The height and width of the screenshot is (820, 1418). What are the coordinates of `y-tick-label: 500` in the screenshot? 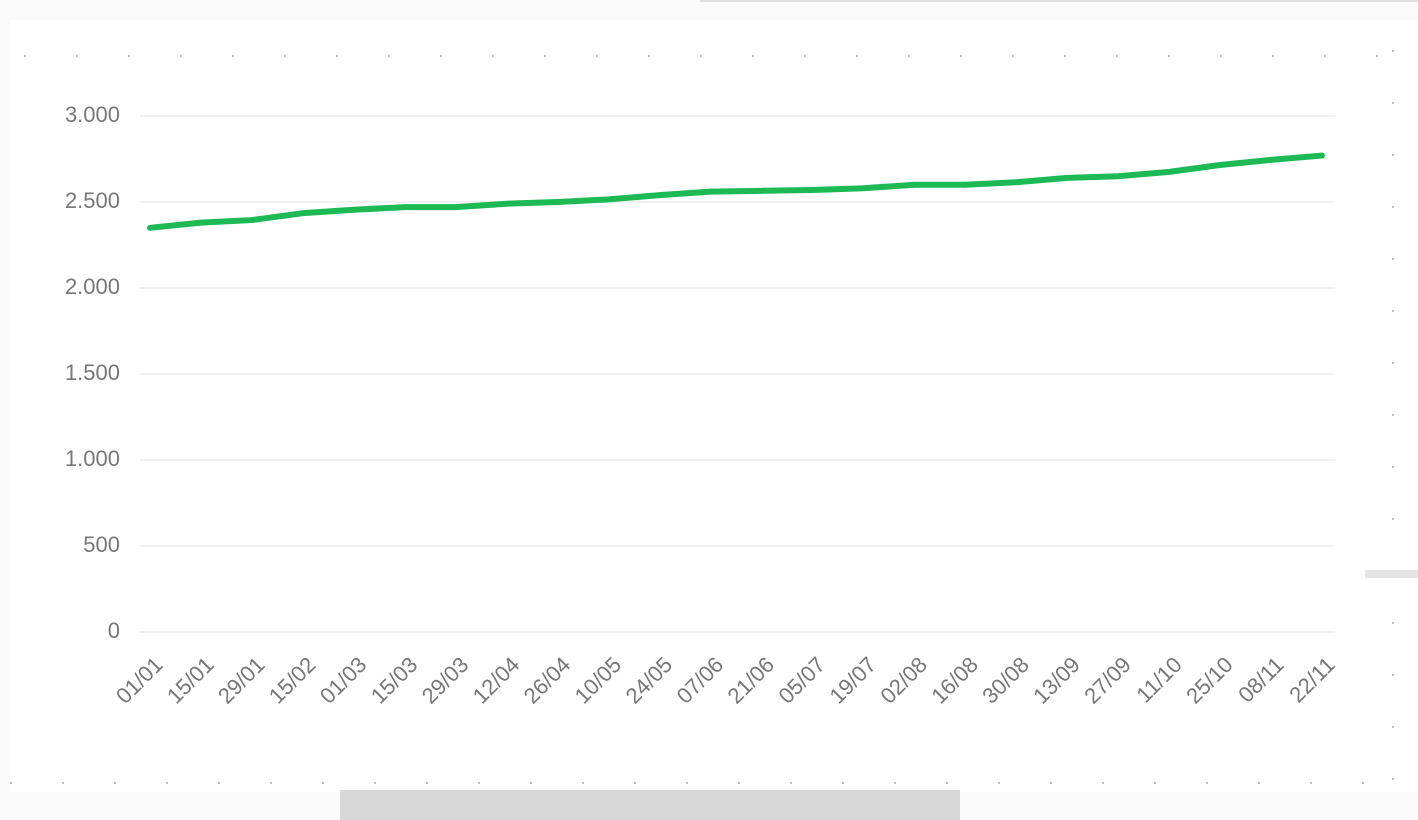 It's located at (101, 544).